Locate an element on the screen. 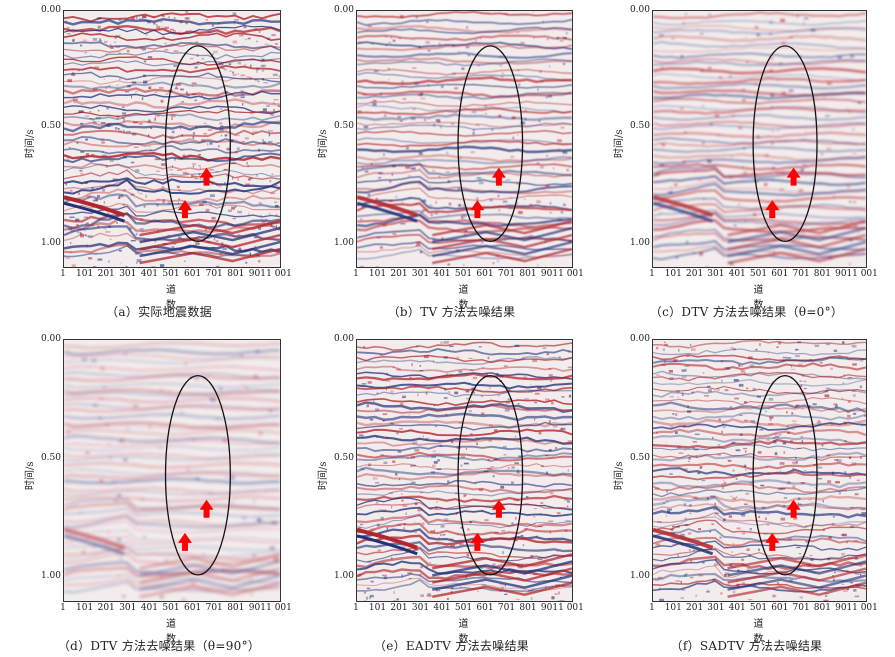  panel-caption: （c）DTV 方法去噪结果（θ=0°） is located at coordinates (746, 312).